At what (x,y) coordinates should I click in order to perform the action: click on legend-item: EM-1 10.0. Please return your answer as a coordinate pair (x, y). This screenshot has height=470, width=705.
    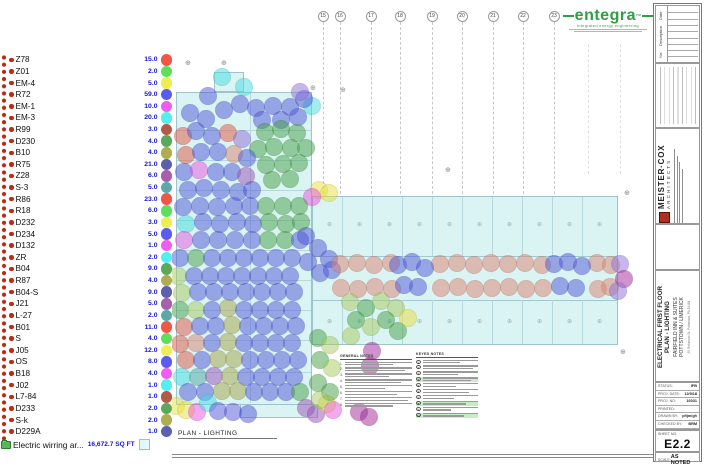
    Looking at the image, I should click on (89, 106).